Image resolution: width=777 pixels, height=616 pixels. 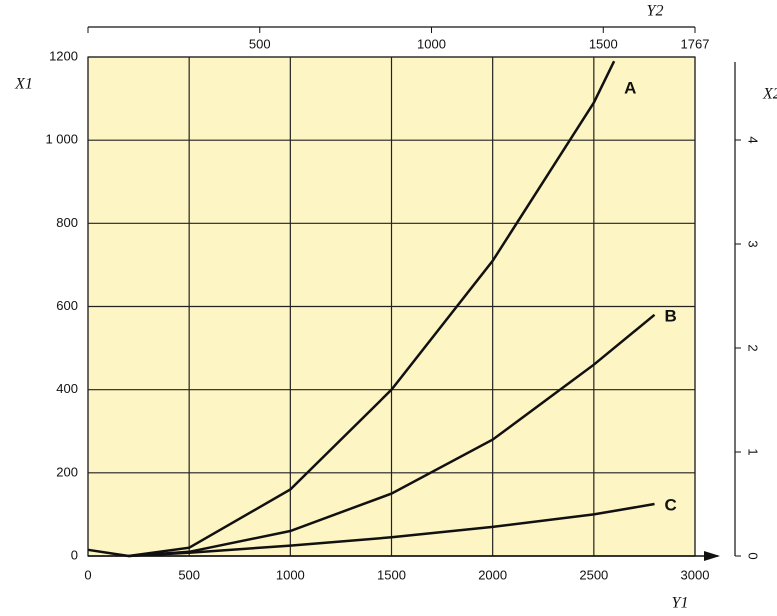 I want to click on y2-tick-label: 3, so click(x=753, y=243).